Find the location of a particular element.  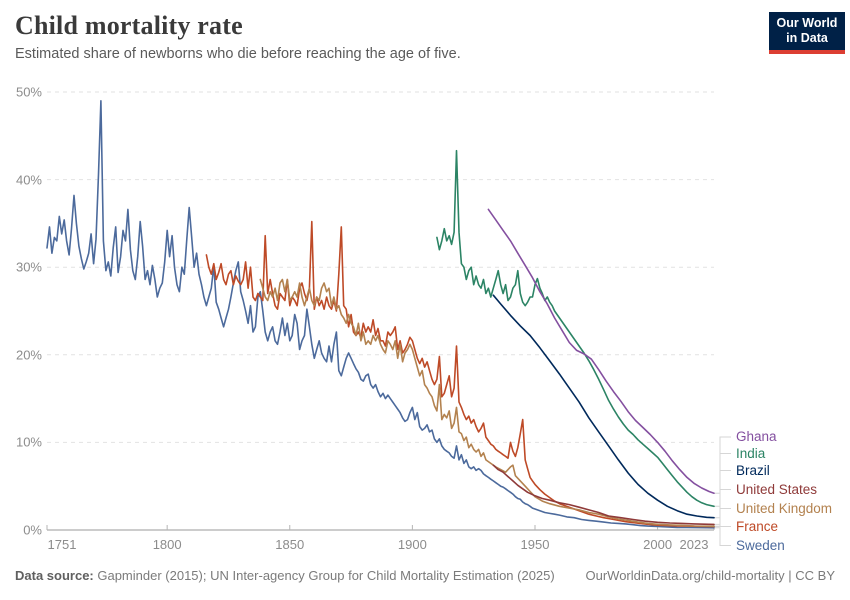

legend-connector-ghana is located at coordinates (722, 465).